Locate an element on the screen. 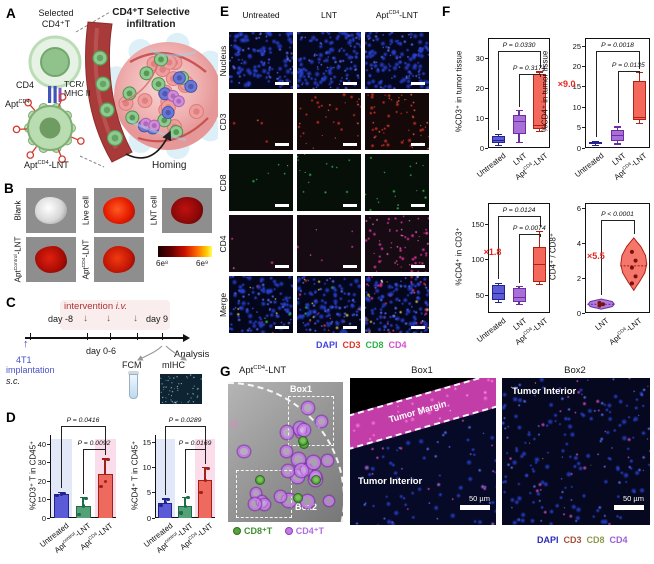  cd8-t-cell is located at coordinates (302, 441).